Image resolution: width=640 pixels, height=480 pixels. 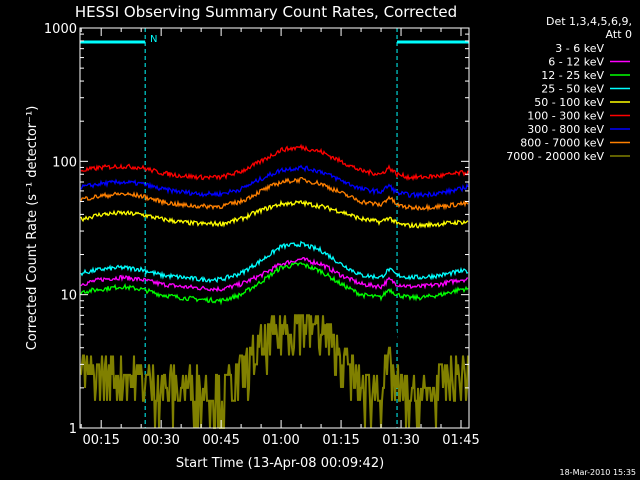 I want to click on x-tick-label: 00:45, so click(x=220, y=440).